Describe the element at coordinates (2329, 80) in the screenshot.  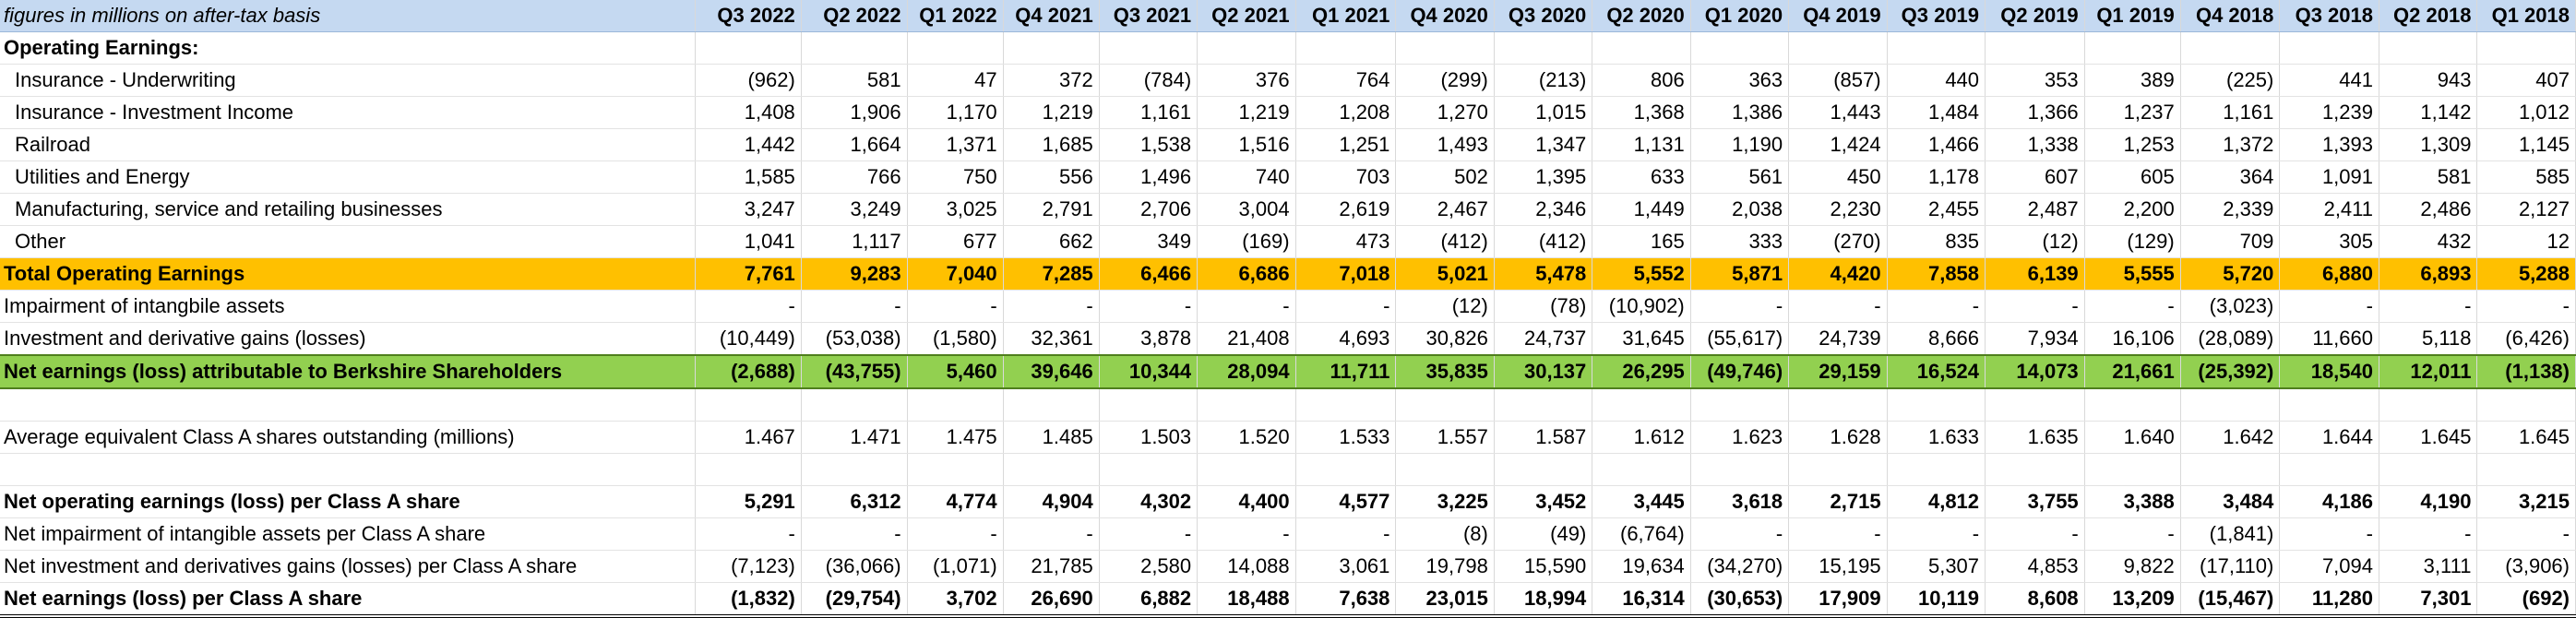
I see `table-cell: 441` at that location.